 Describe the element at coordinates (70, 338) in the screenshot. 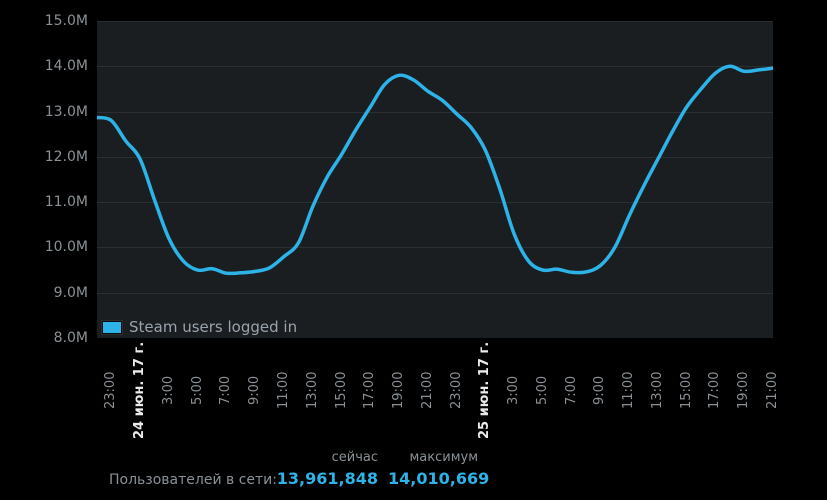

I see `y-axis-label: 8.0M` at that location.